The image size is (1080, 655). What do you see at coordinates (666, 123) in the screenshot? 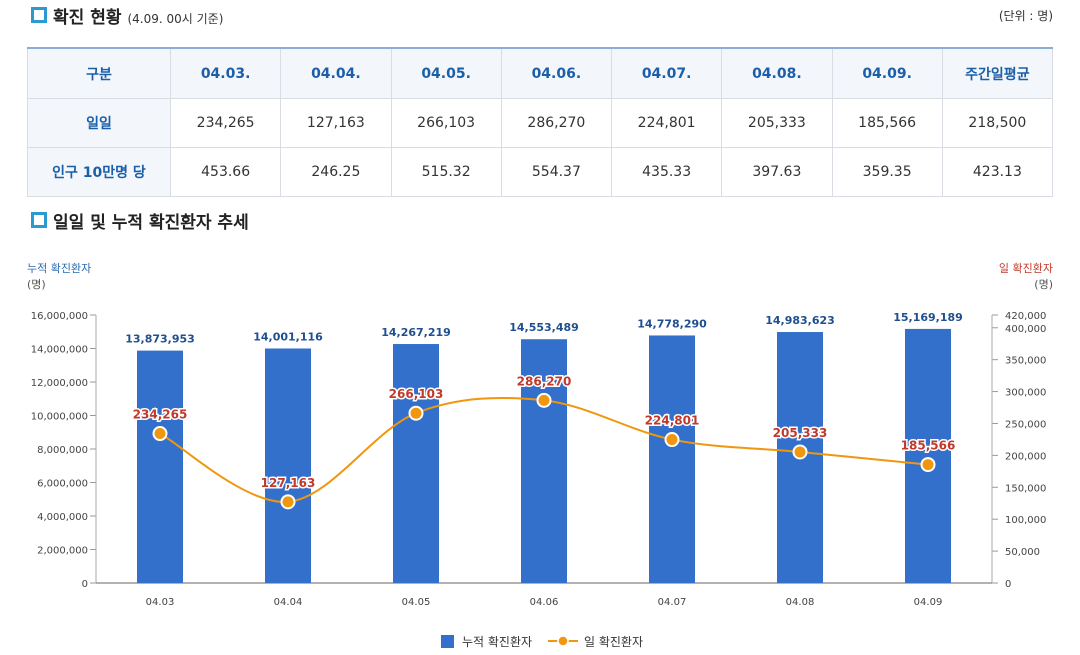
I see `table-cell: 224,801` at bounding box center [666, 123].